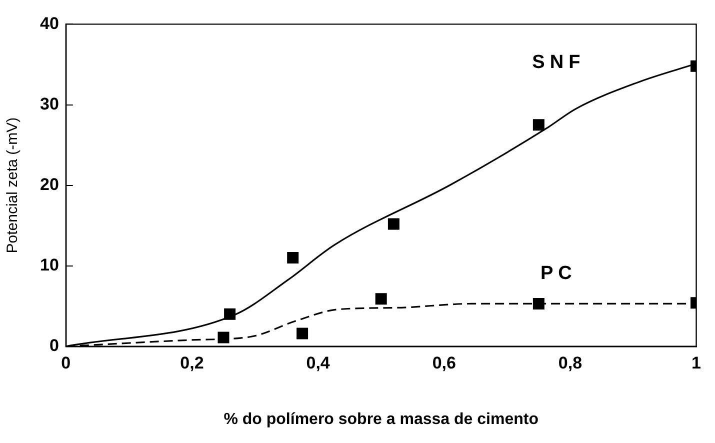  What do you see at coordinates (558, 273) in the screenshot?
I see `series-label: PC` at bounding box center [558, 273].